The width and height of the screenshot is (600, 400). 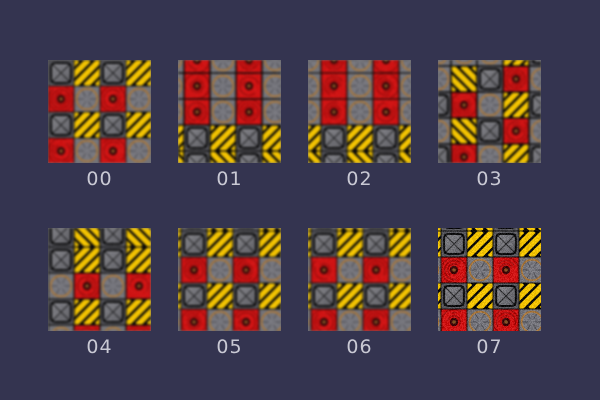 What do you see at coordinates (229, 179) in the screenshot?
I see `texture-label: 01` at bounding box center [229, 179].